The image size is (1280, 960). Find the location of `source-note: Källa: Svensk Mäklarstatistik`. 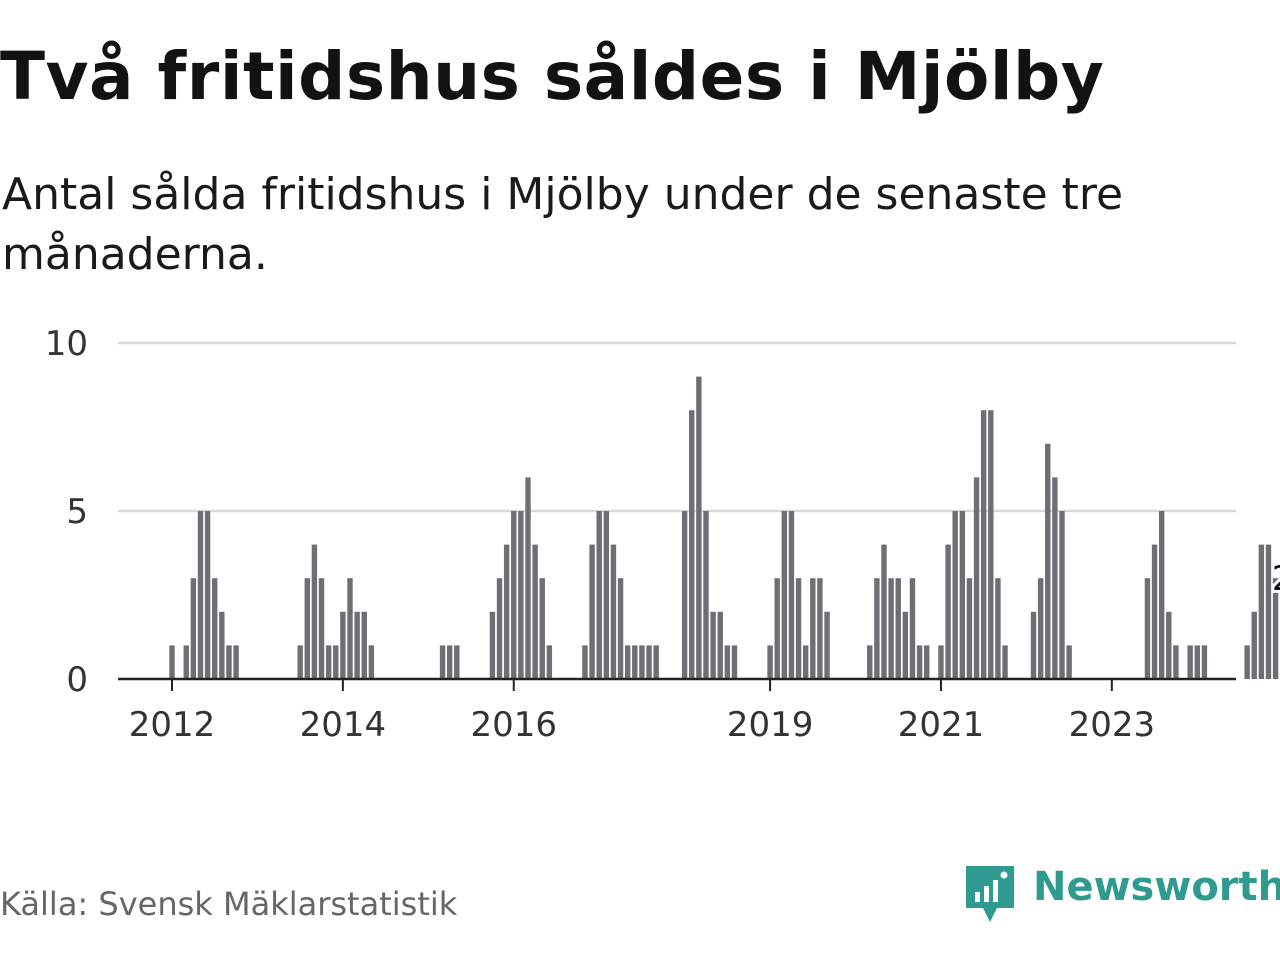

source-note: Källa: Svensk Mäklarstatistik is located at coordinates (229, 904).